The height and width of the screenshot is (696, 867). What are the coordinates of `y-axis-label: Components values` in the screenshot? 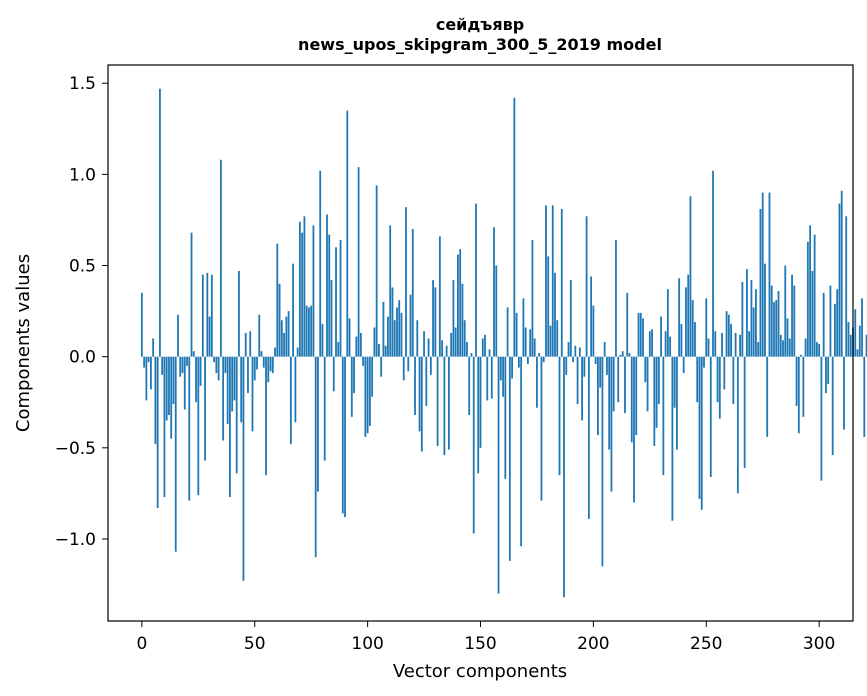 It's located at (23, 343).